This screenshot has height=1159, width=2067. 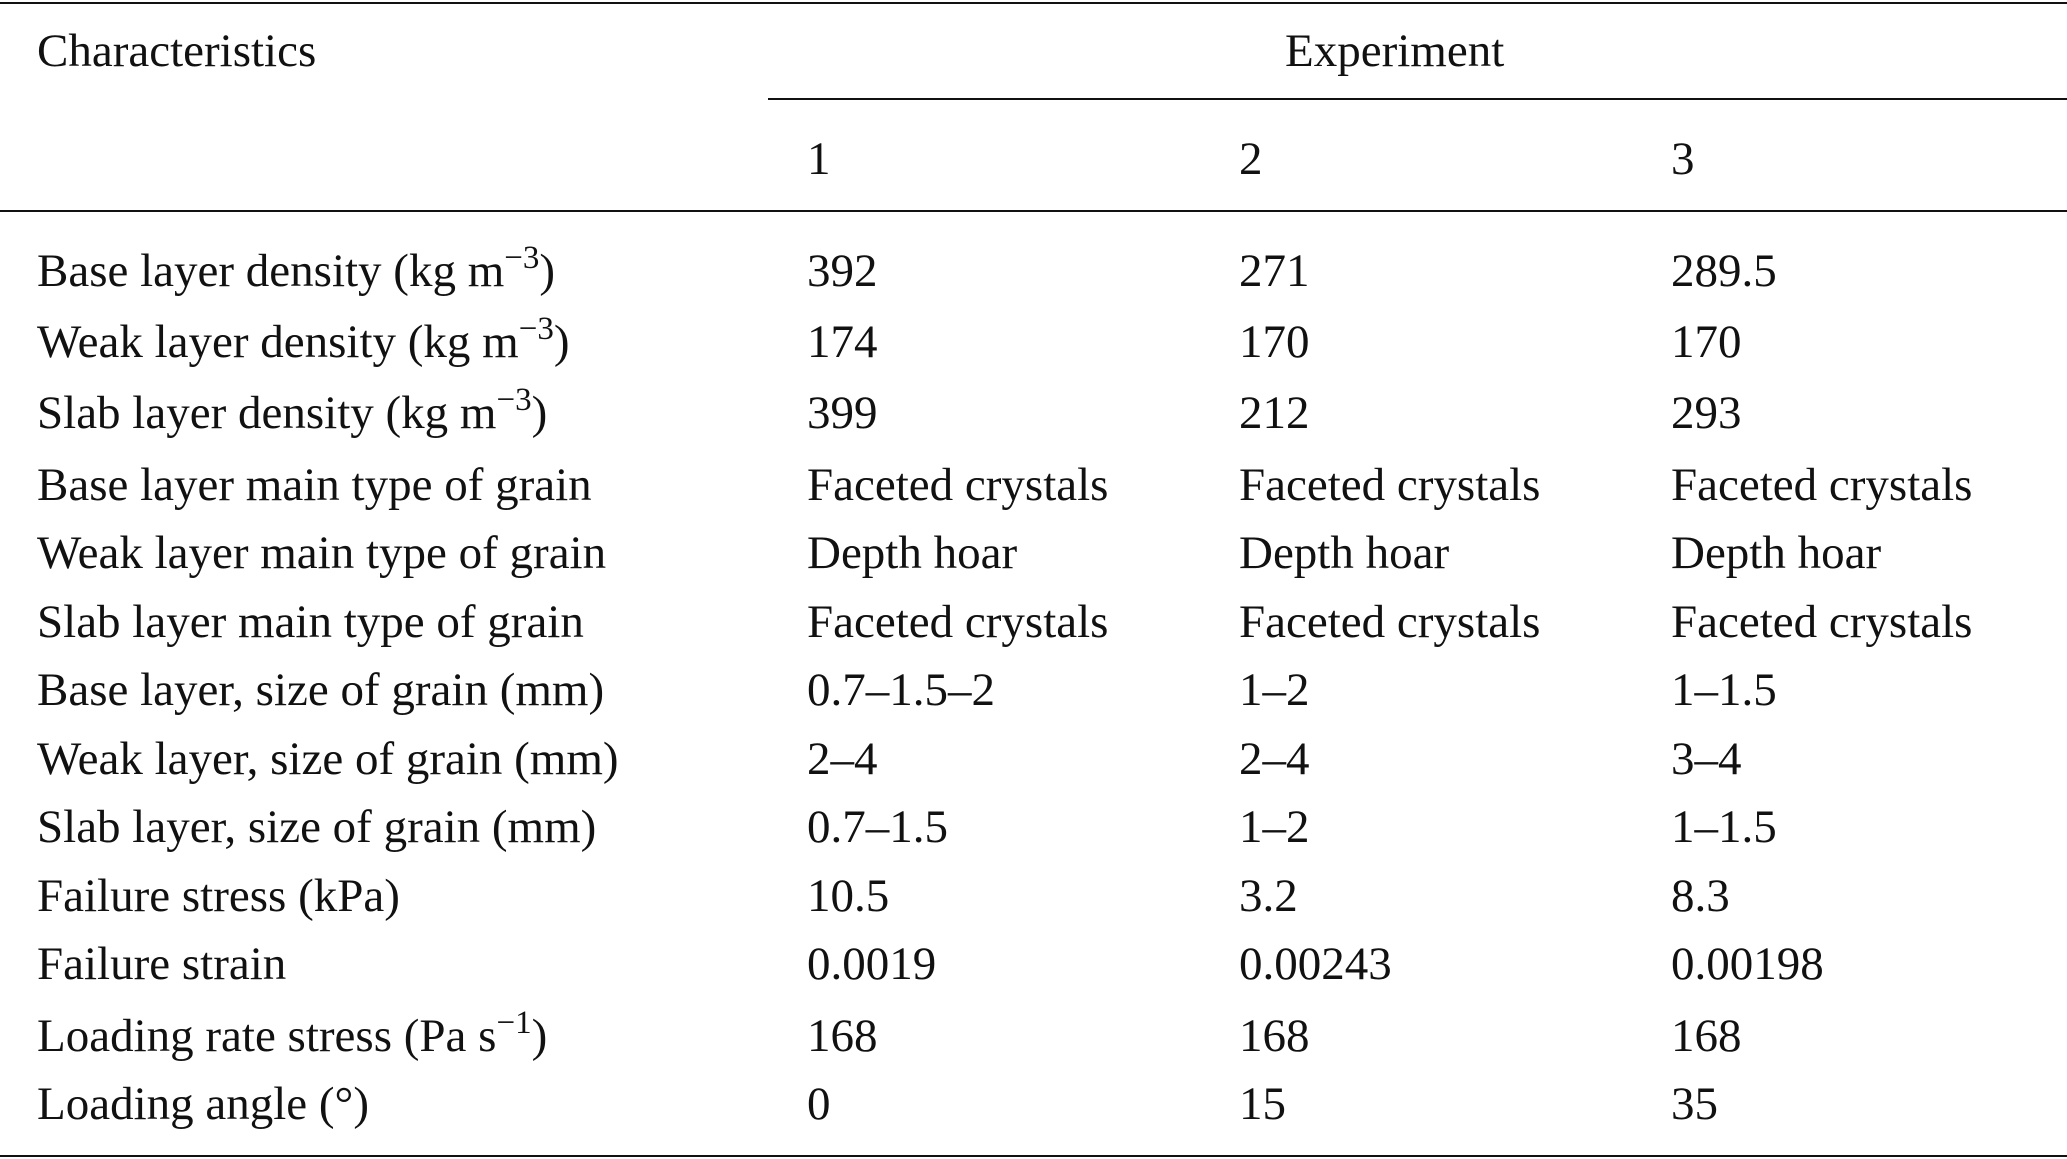 What do you see at coordinates (271, 271) in the screenshot?
I see `label-text: Base layer density (kg m` at bounding box center [271, 271].